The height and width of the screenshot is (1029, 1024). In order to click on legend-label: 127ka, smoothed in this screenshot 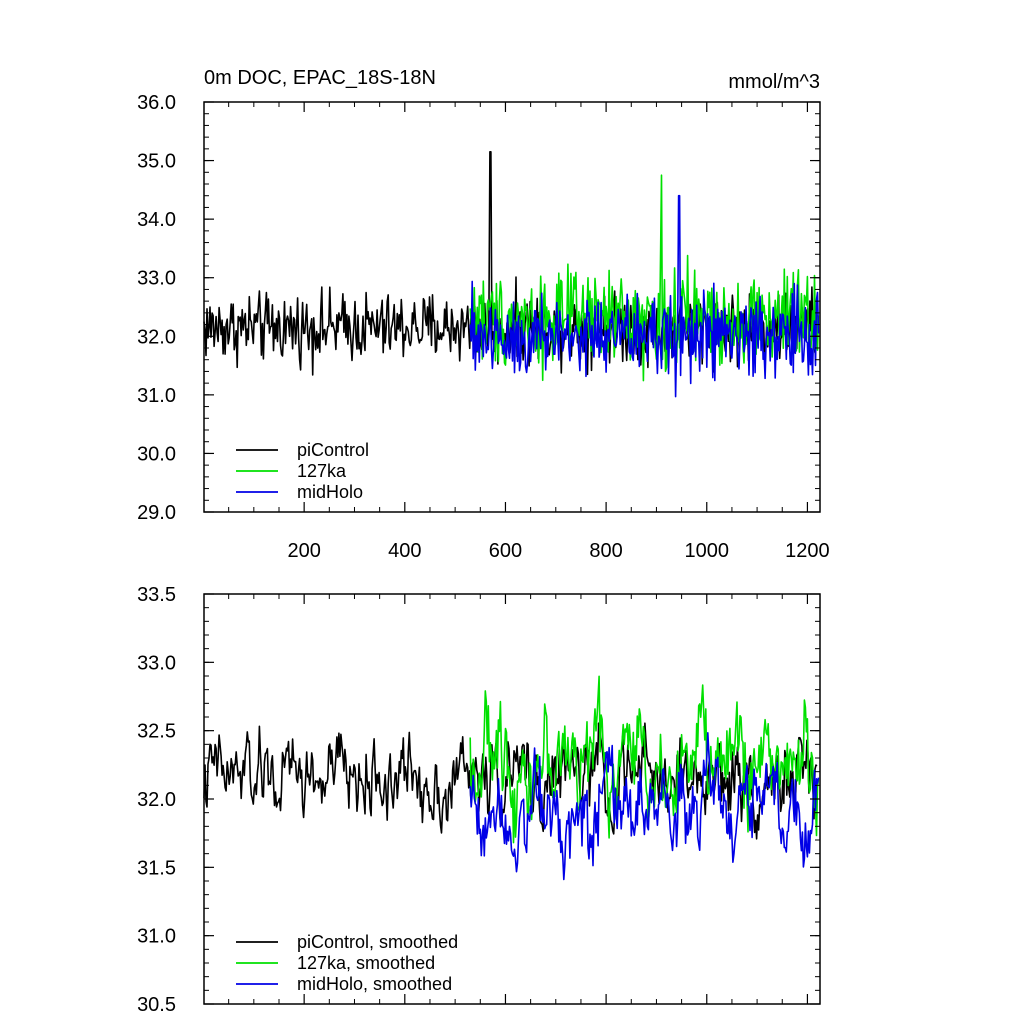, I will do `click(366, 963)`.